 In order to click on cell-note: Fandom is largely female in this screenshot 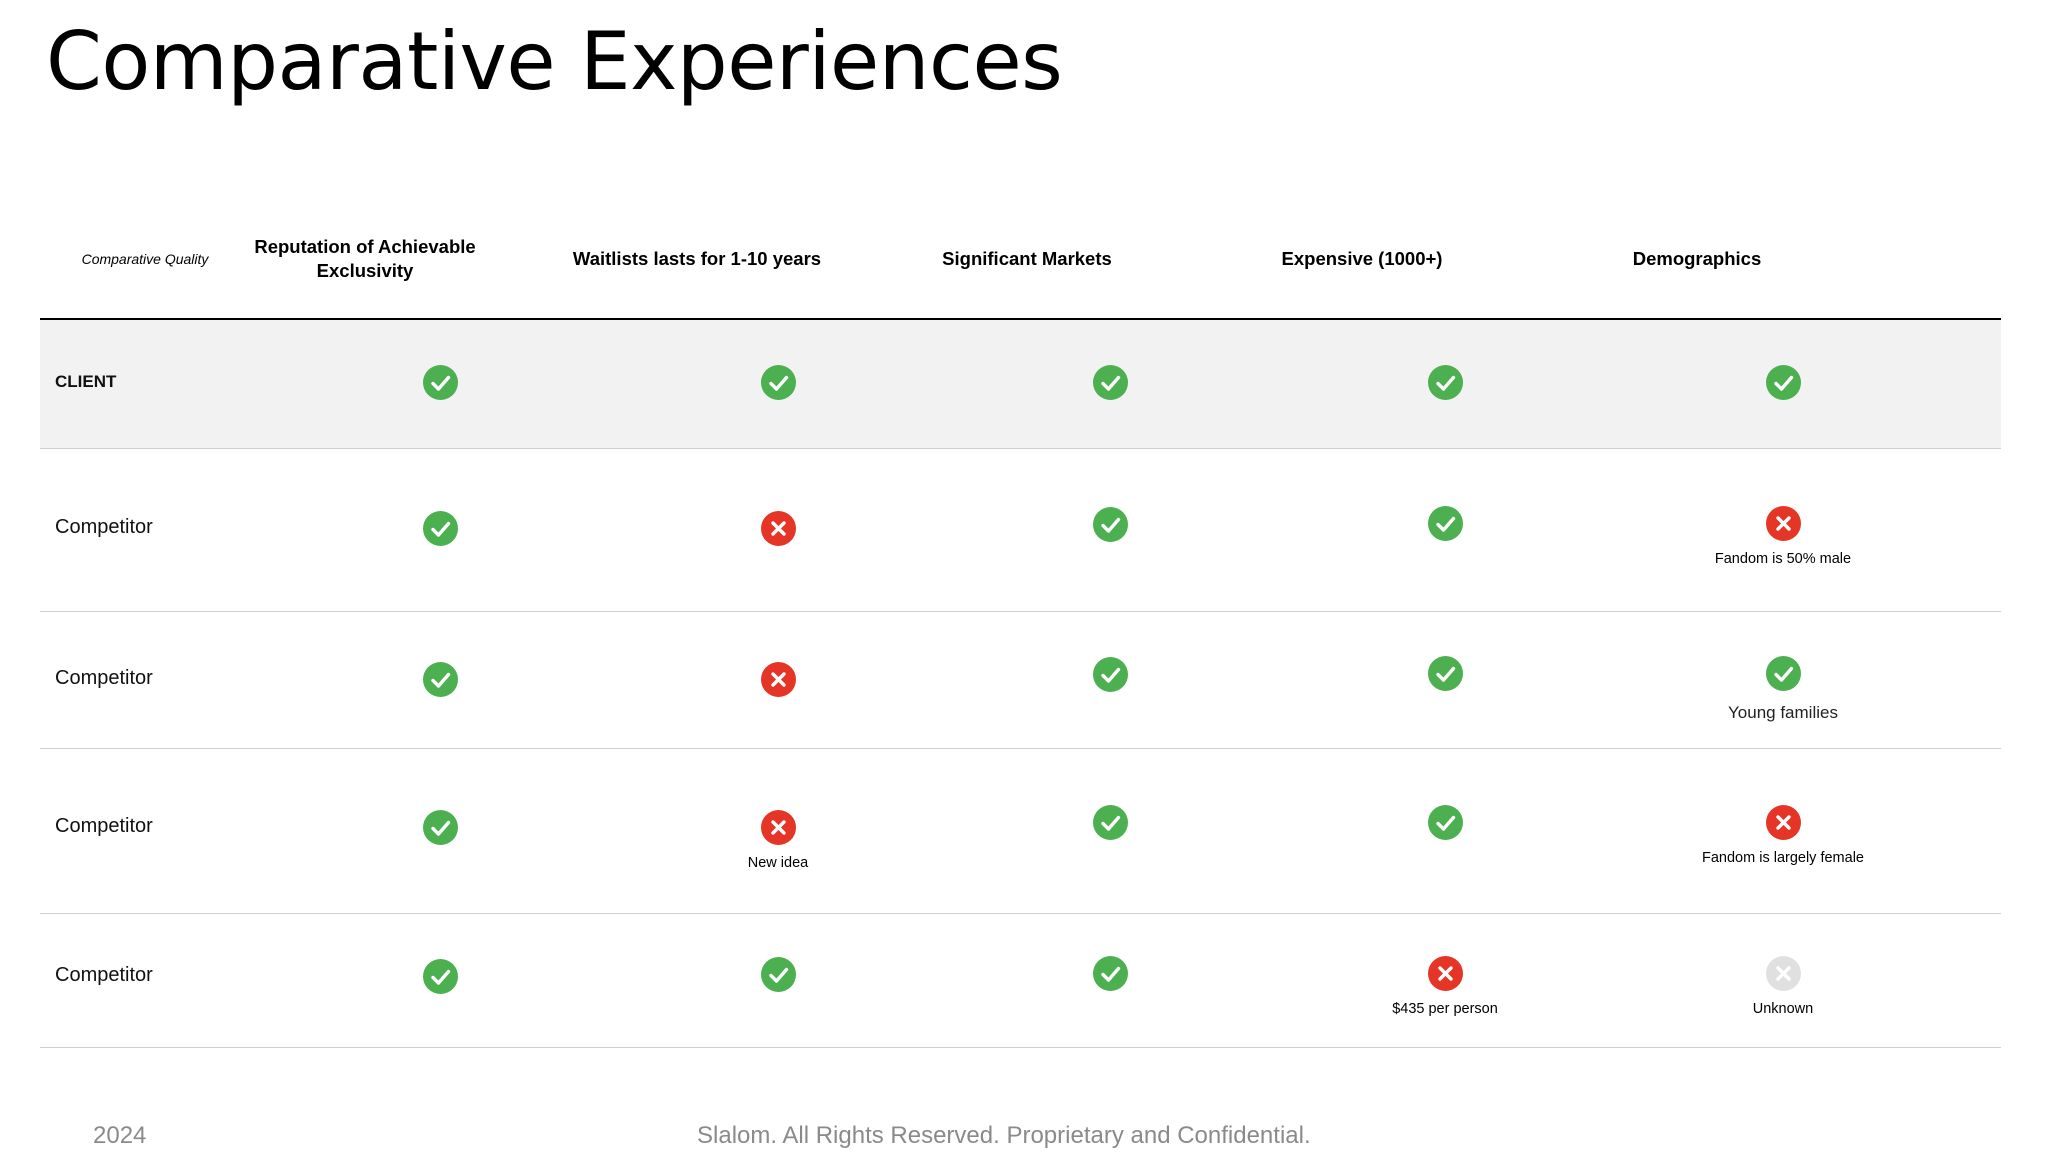, I will do `click(1783, 858)`.